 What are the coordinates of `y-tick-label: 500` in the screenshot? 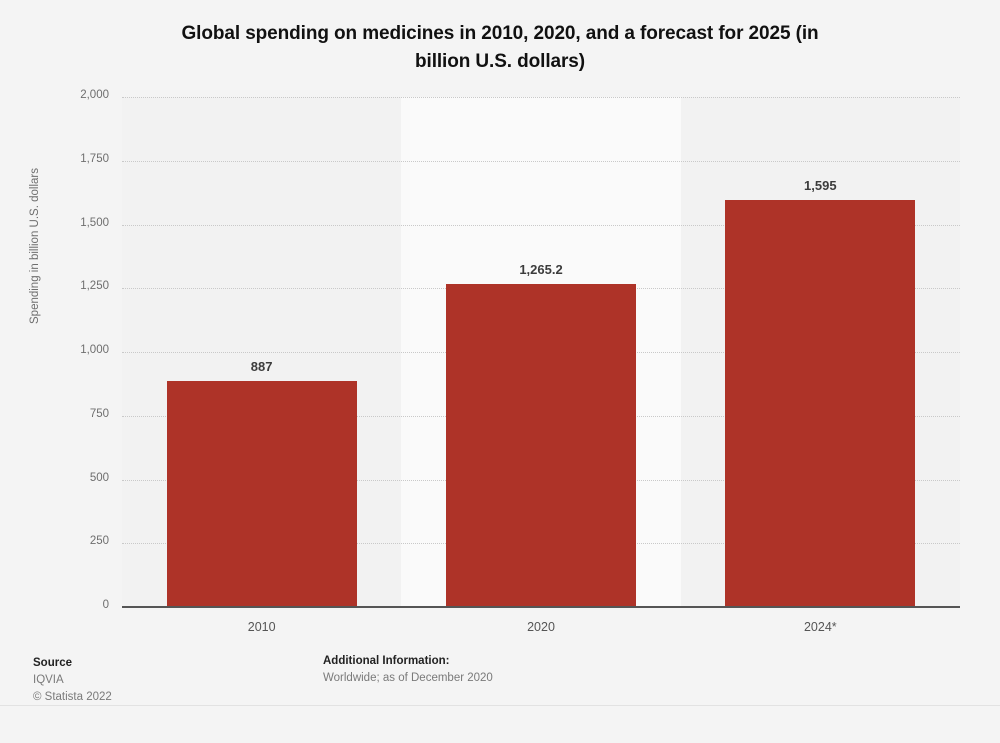 It's located at (99, 477).